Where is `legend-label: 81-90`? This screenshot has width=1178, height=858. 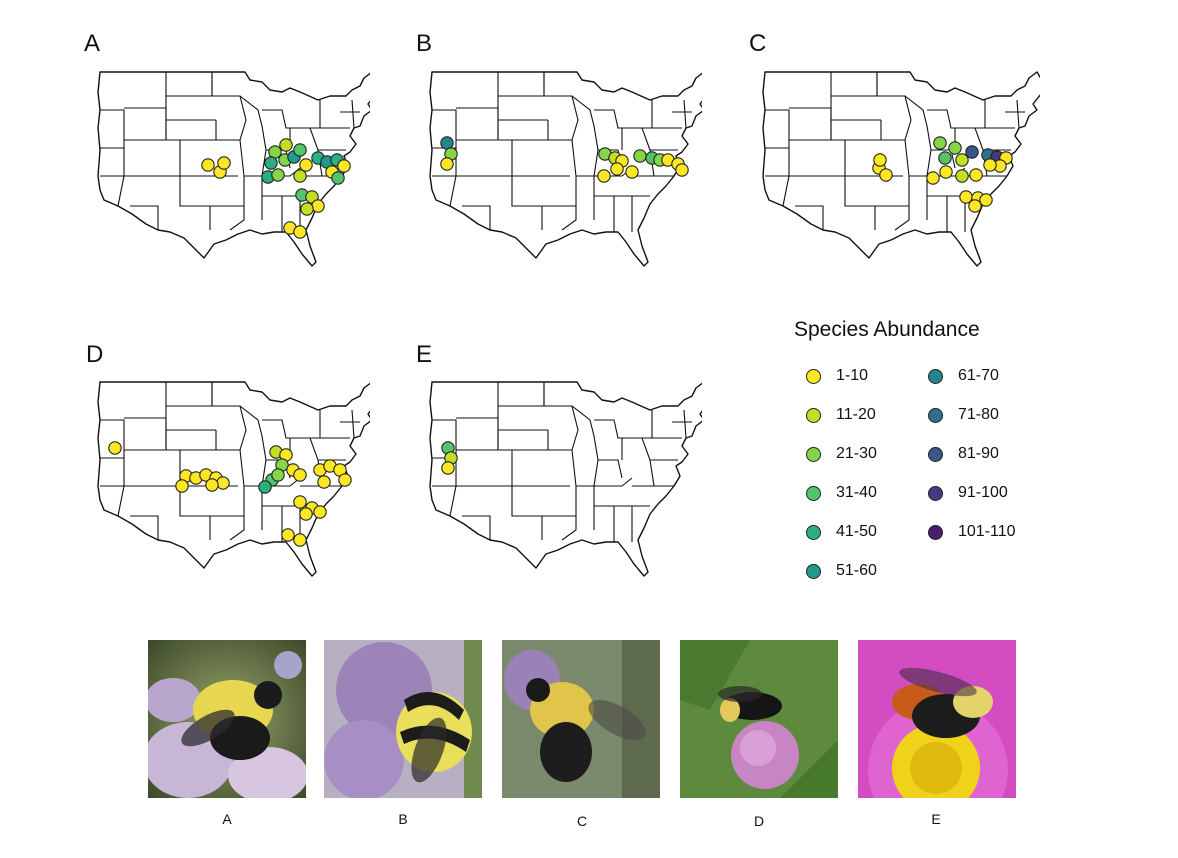 legend-label: 81-90 is located at coordinates (978, 453).